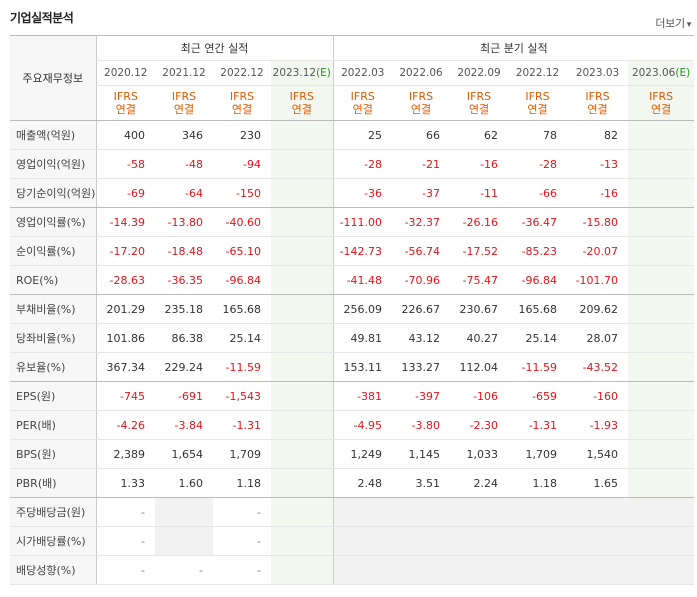  What do you see at coordinates (421, 135) in the screenshot?
I see `table-cell: 66` at bounding box center [421, 135].